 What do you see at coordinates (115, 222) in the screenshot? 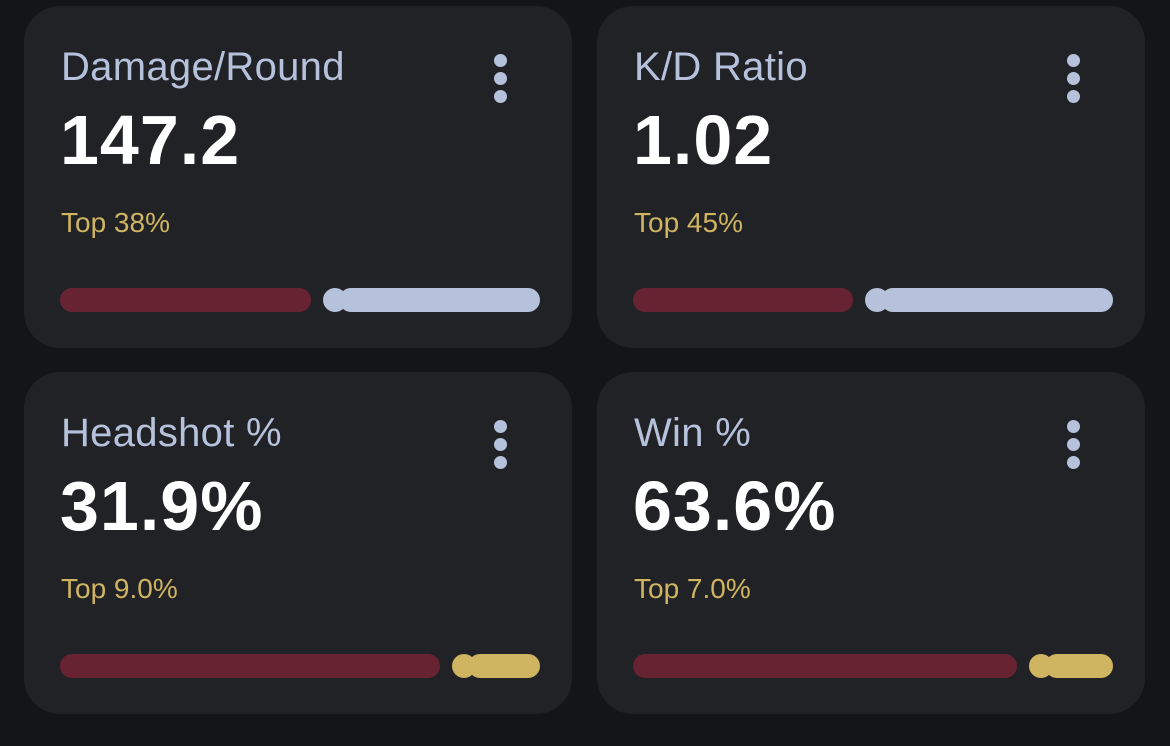
I see `stat-rank: Top 38%` at bounding box center [115, 222].